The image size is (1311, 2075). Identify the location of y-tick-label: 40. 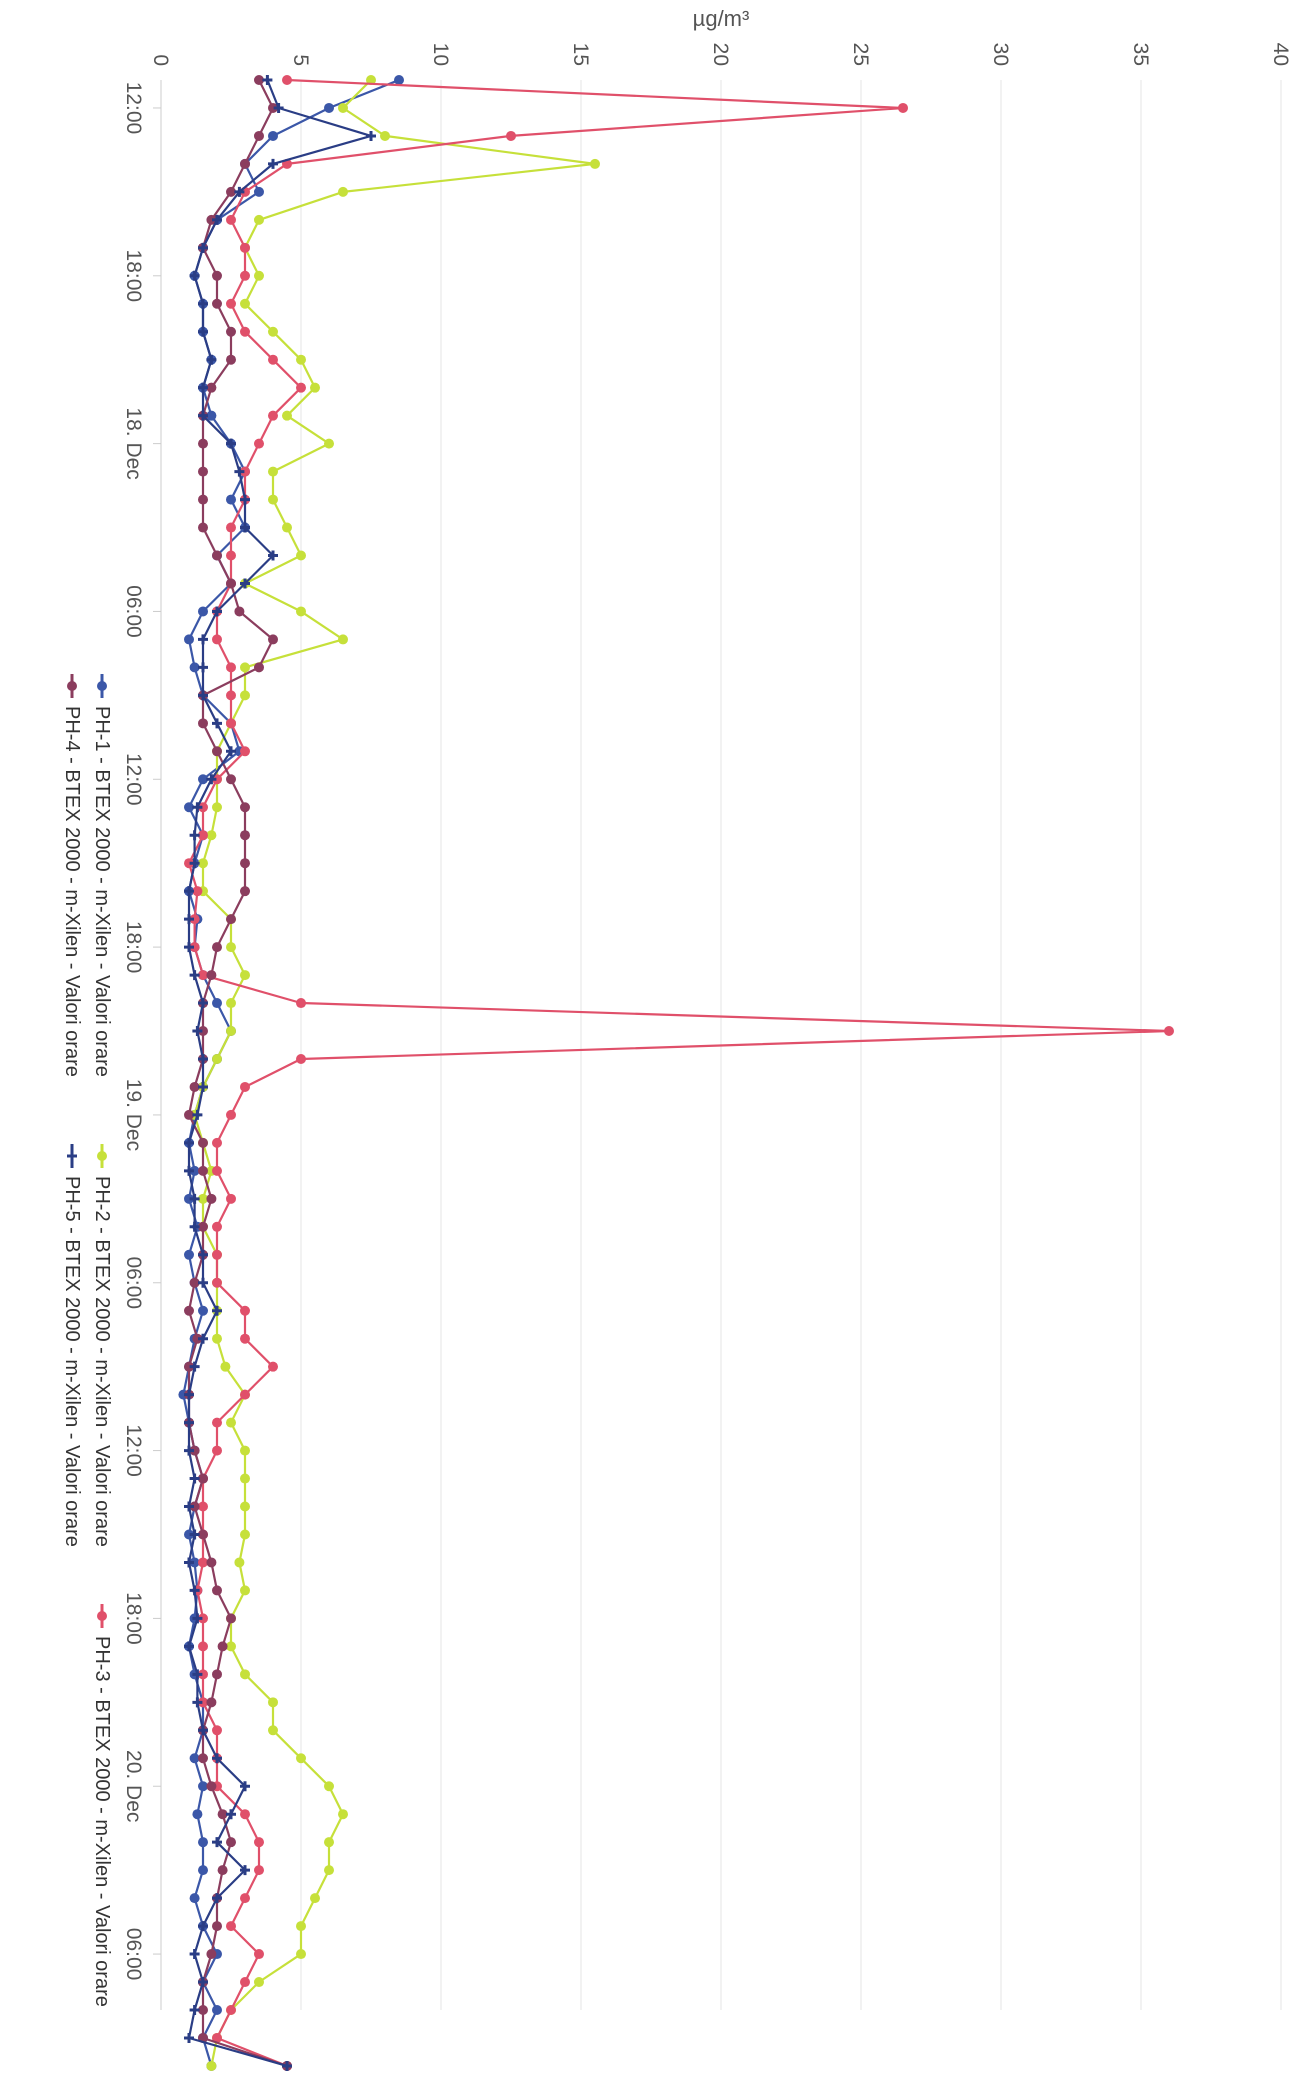
(1280, 54).